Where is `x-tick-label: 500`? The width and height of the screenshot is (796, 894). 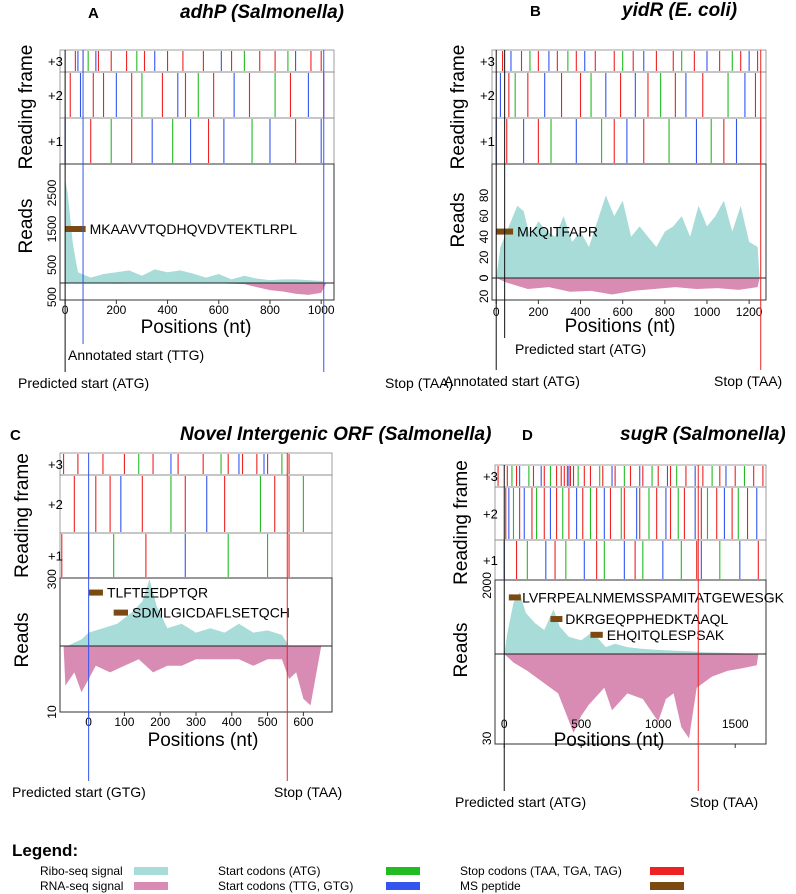
x-tick-label: 500 is located at coordinates (581, 724).